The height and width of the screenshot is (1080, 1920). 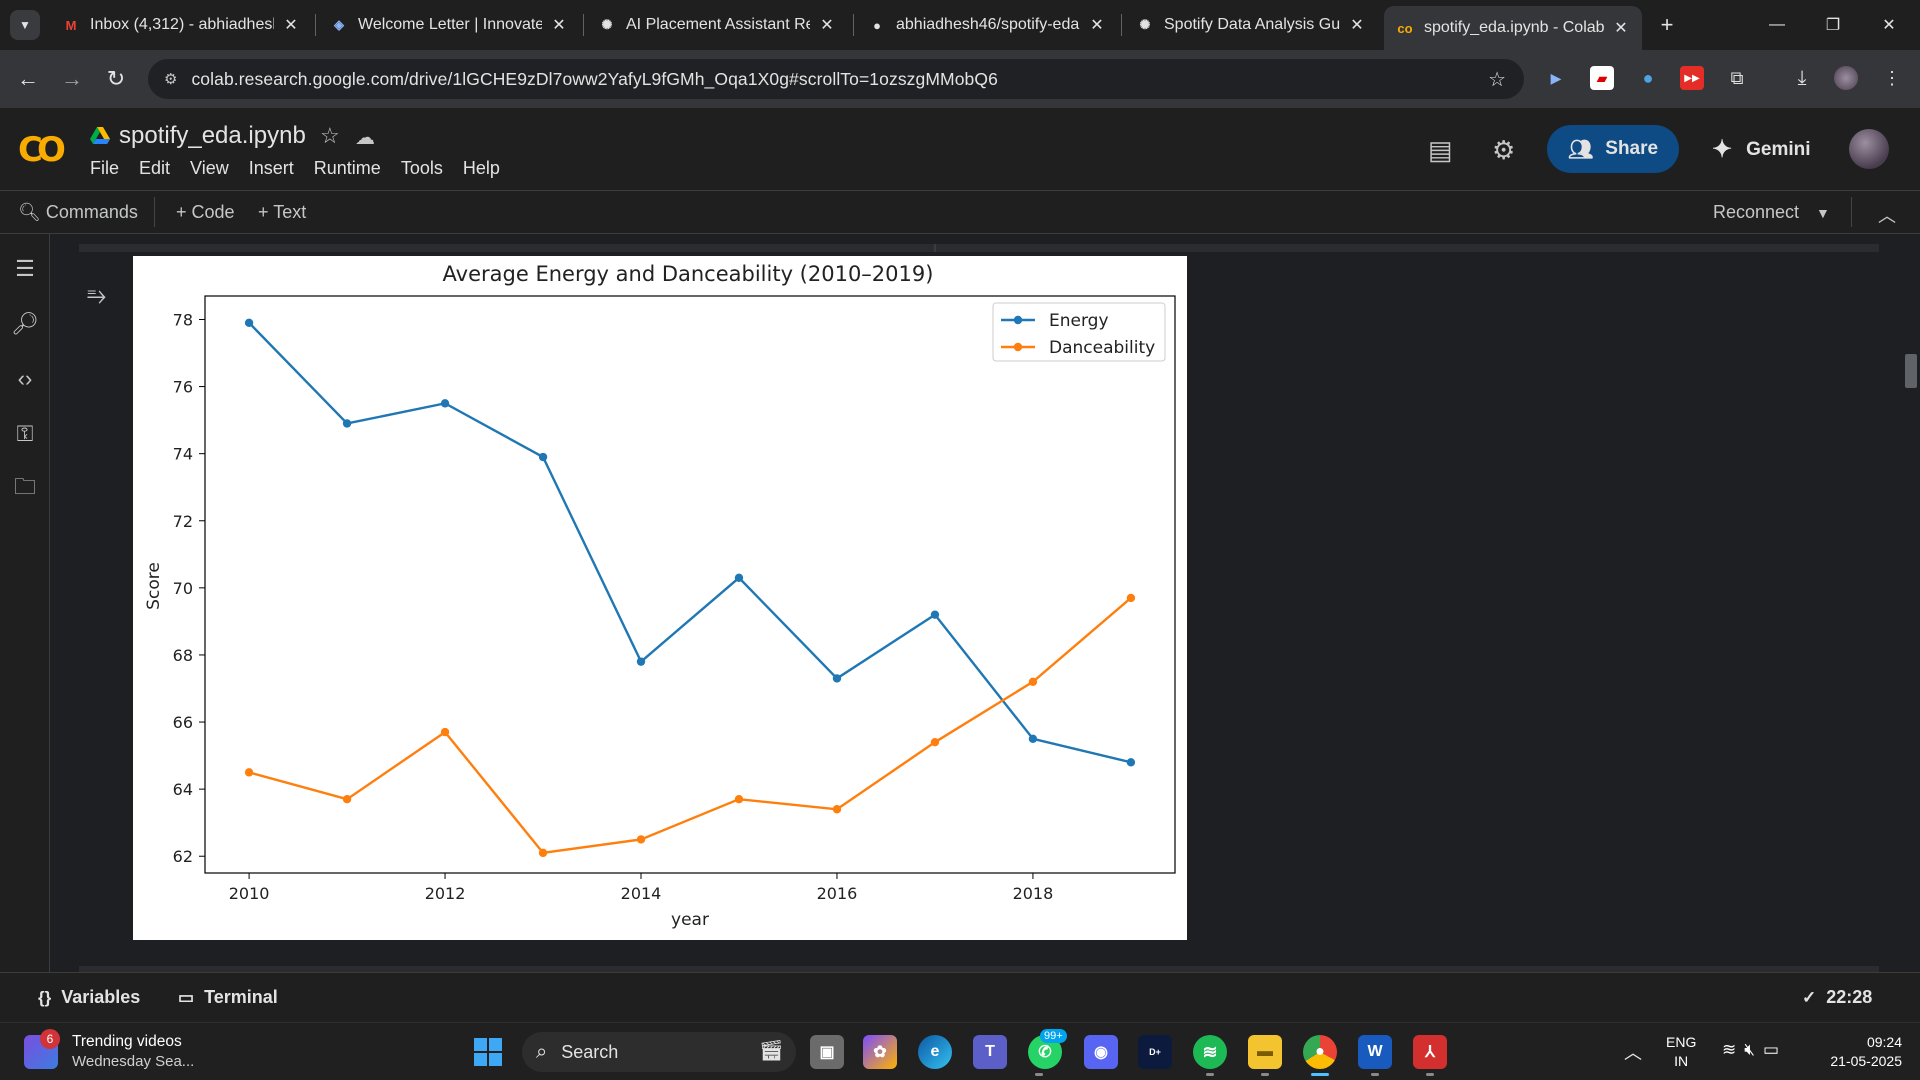 What do you see at coordinates (935, 1052) in the screenshot?
I see `edge-icon: e` at bounding box center [935, 1052].